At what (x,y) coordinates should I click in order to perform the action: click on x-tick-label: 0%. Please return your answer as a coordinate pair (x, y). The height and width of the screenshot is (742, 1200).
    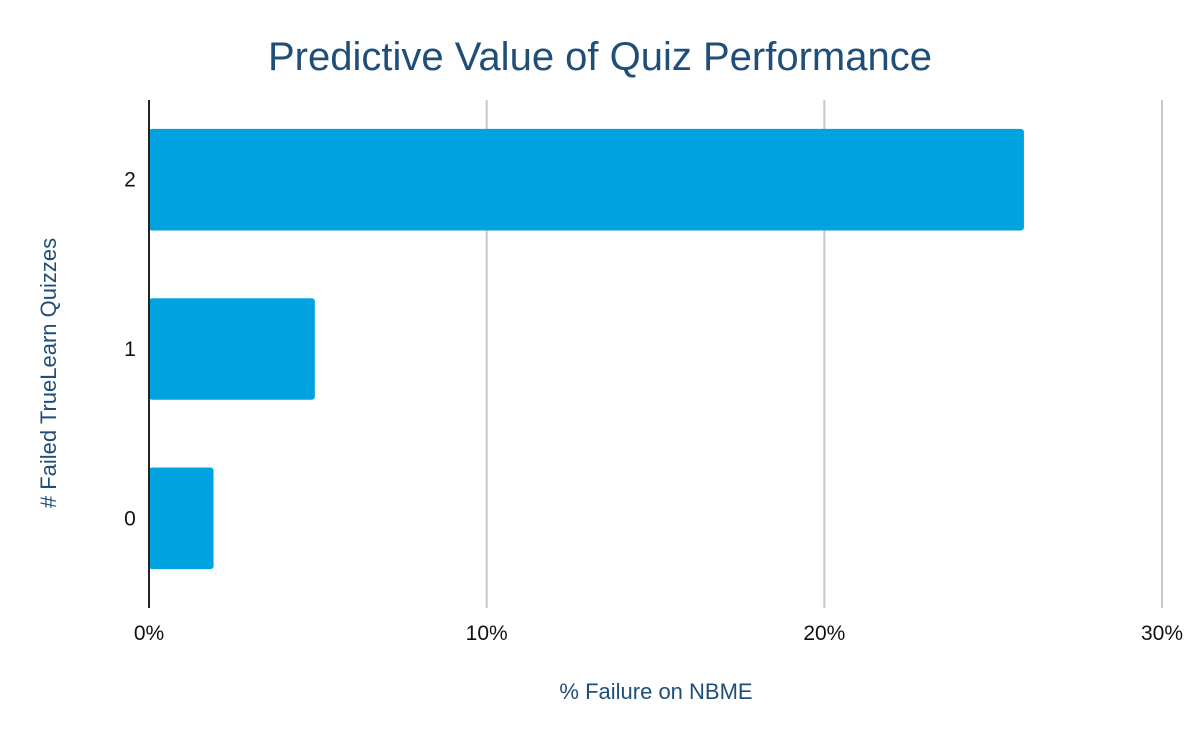
    Looking at the image, I should click on (149, 633).